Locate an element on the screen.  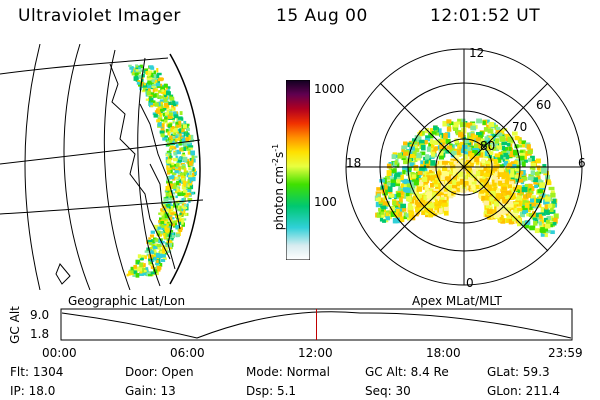
mlt-label-0: 0 is located at coordinates (470, 283).